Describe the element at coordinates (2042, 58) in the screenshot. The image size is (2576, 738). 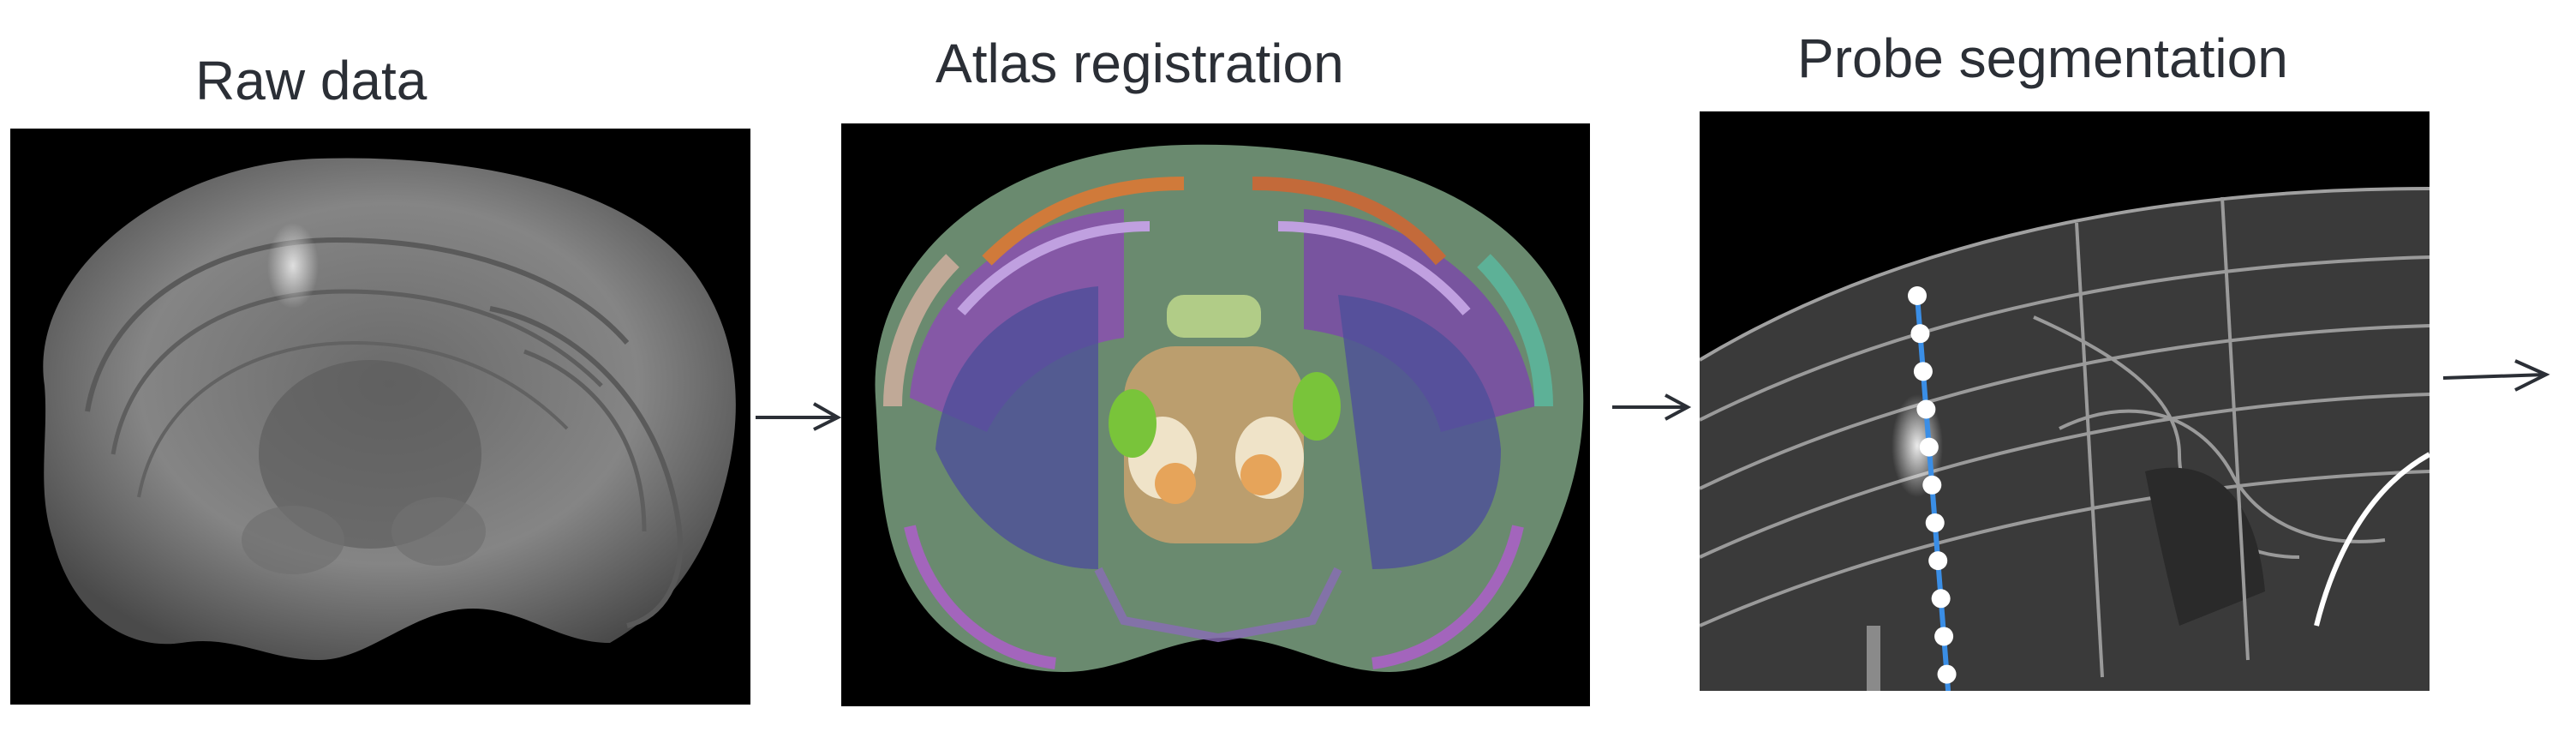
I see `step-title-probe-segmentation: Probe segmentation` at that location.